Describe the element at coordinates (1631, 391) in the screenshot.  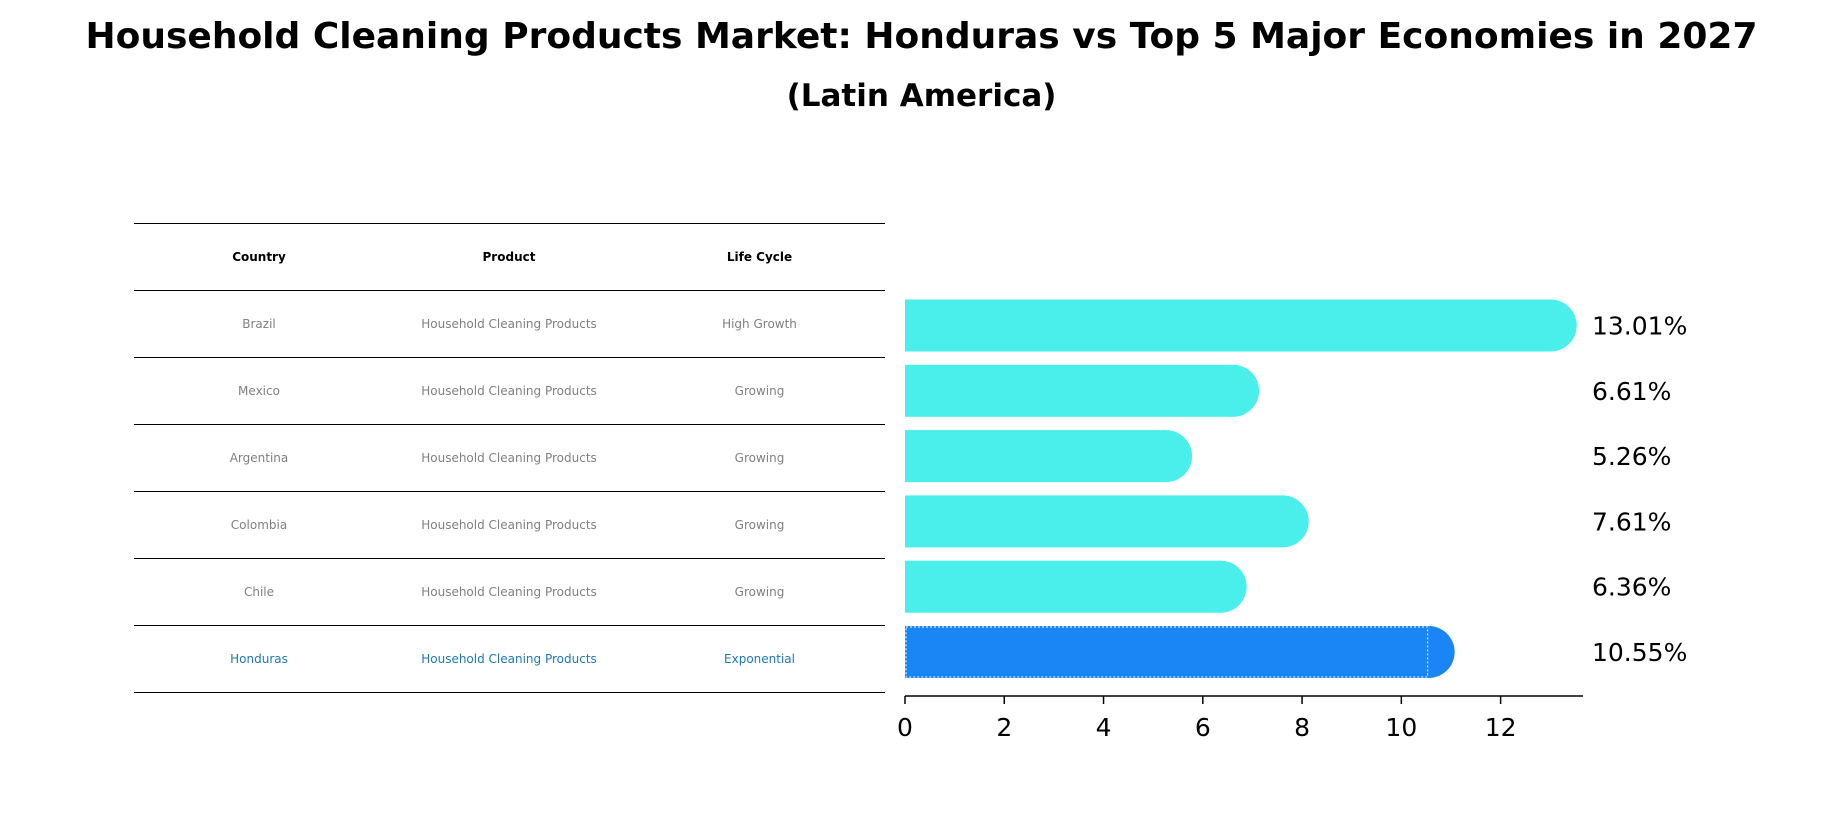
I see `data-label: 6.61%` at that location.